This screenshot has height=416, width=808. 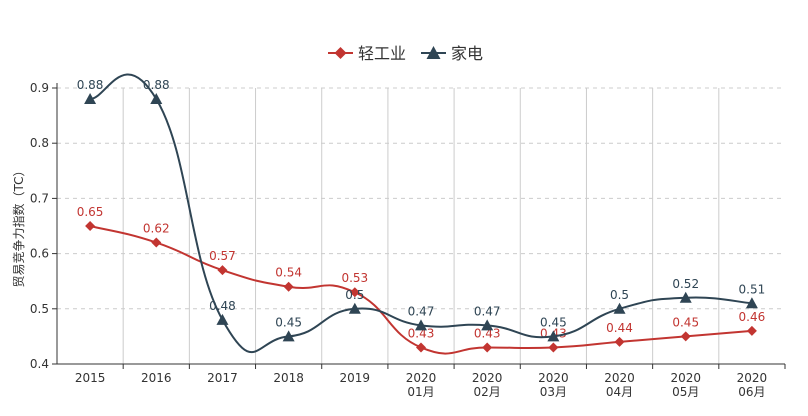 I want to click on y-tick-label: 0.9, so click(x=39, y=88).